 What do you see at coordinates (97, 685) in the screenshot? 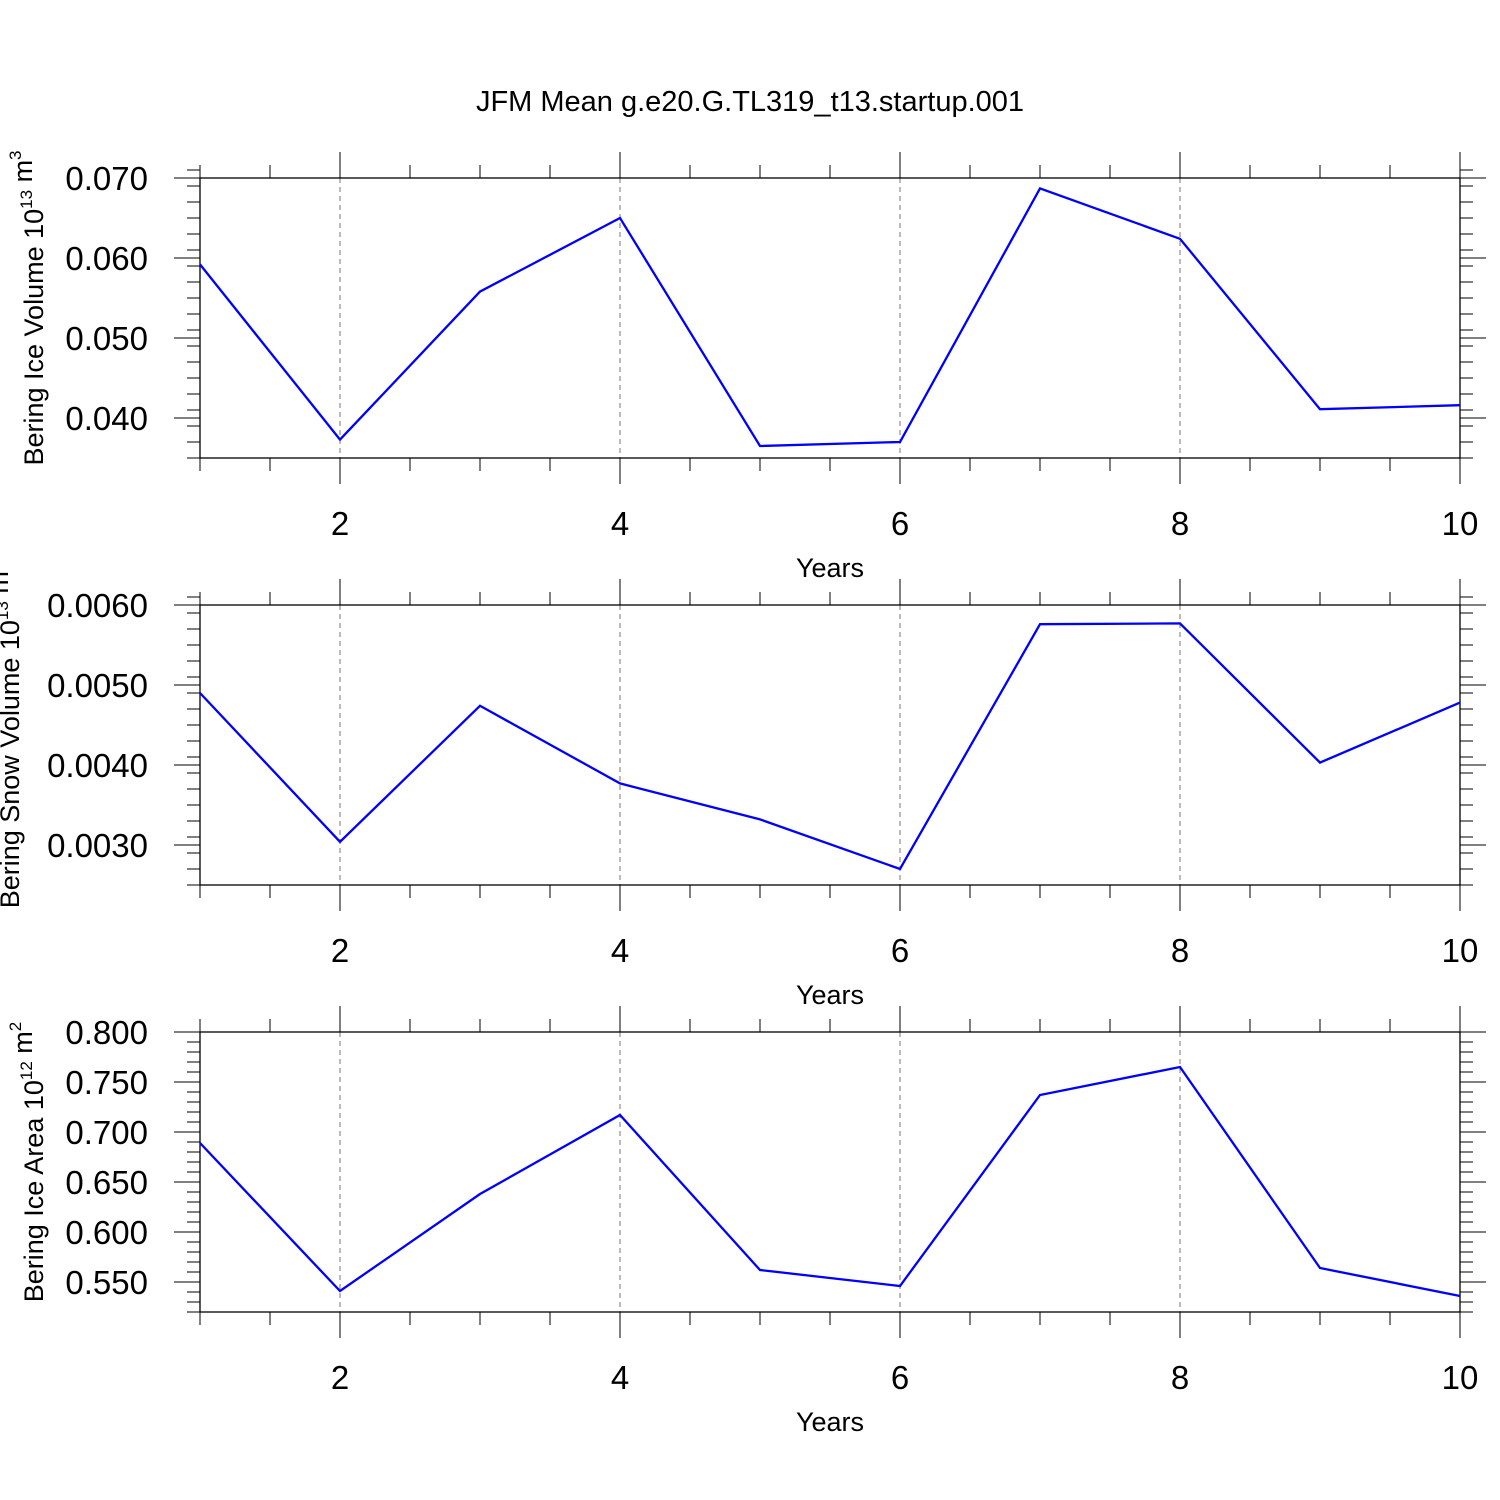
I see `y-tick-label: 0.0050` at bounding box center [97, 685].